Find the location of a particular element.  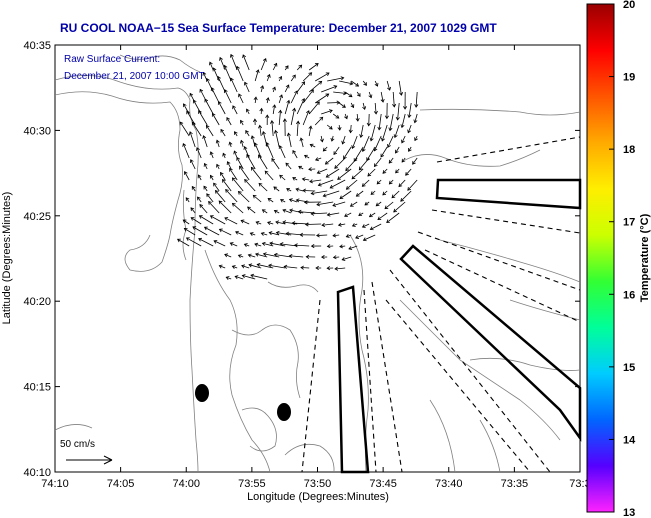

x-tick-label: 74:05 is located at coordinates (121, 484).